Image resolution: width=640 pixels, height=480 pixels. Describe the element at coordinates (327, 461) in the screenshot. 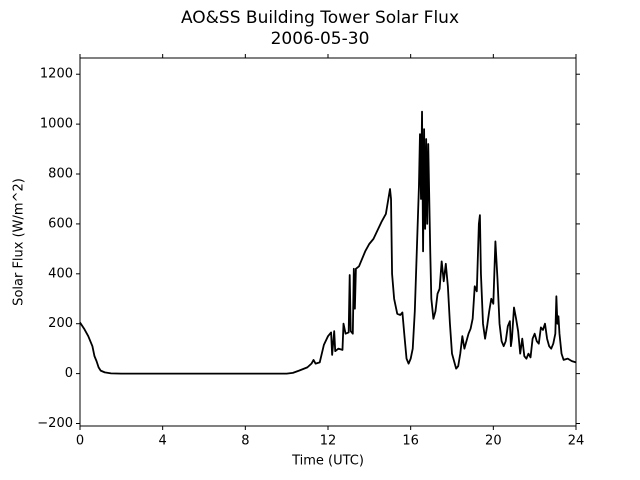

I see `x-axis-label: Time (UTC)` at that location.